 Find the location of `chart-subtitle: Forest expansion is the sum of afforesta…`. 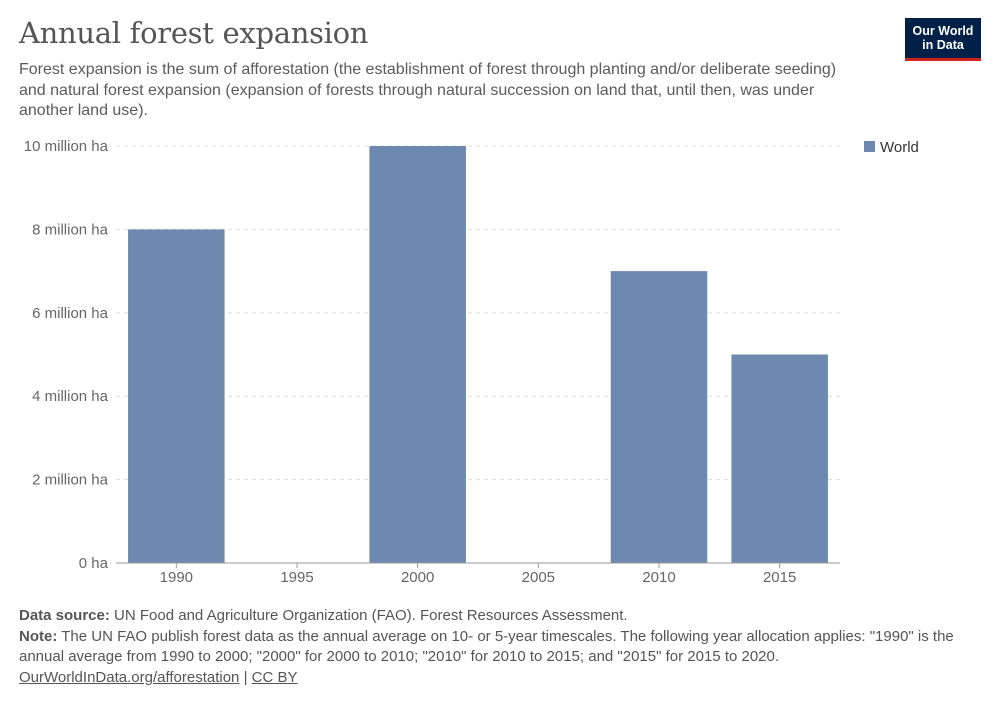

chart-subtitle: Forest expansion is the sum of afforesta… is located at coordinates (428, 90).